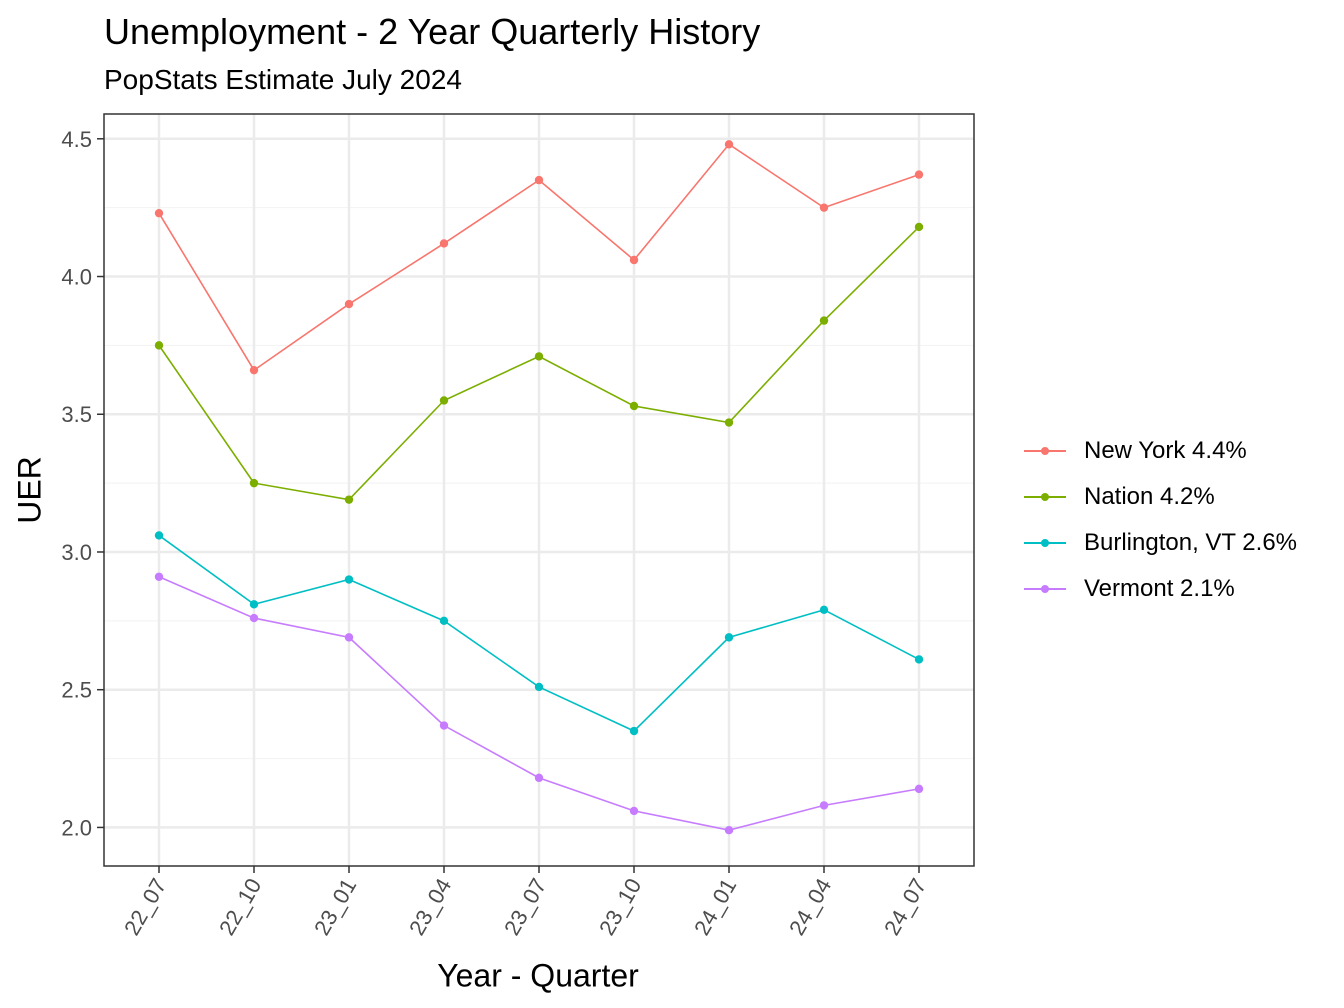  I want to click on series-vermont, so click(539, 703).